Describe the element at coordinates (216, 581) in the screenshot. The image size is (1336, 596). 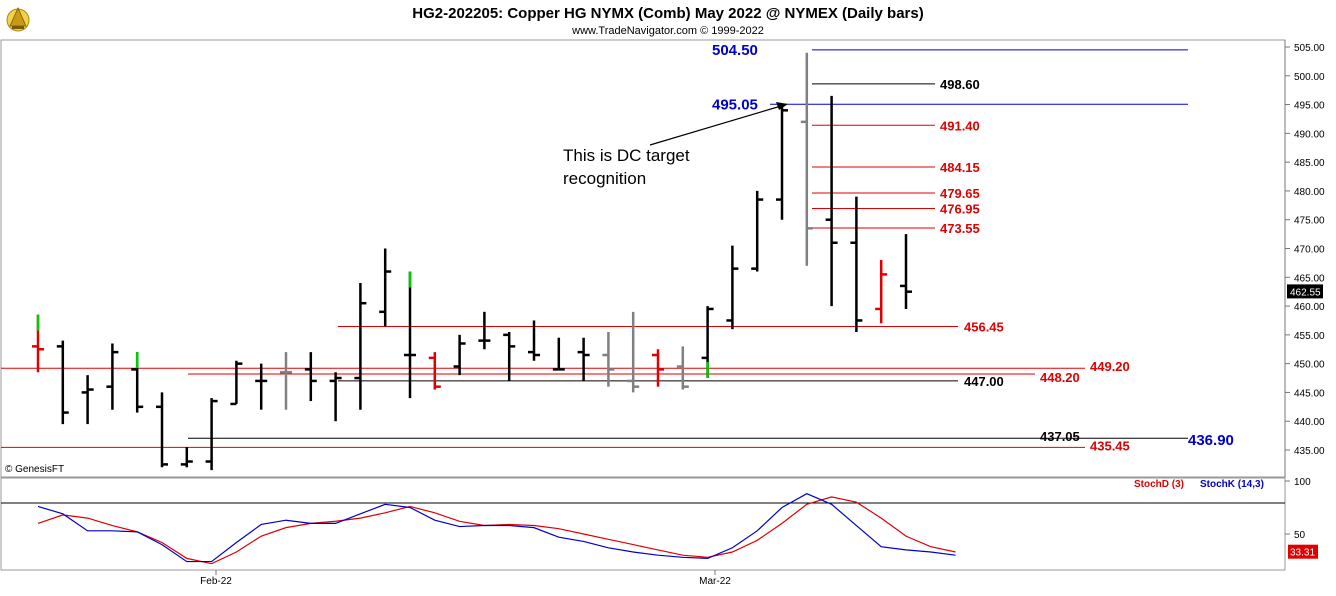
I see `date-tick-label: Feb-22` at that location.